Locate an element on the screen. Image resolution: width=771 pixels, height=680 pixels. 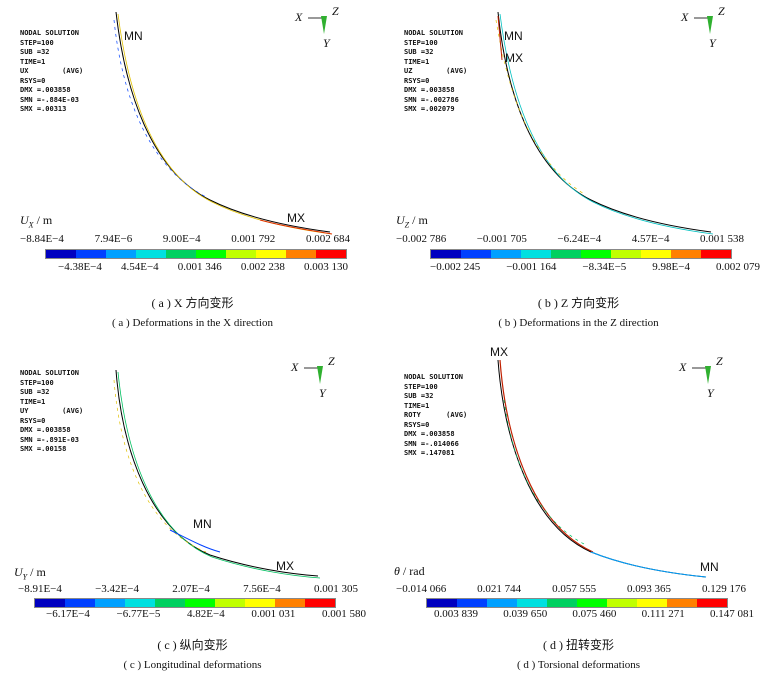
legend-top-ticks: −8.84E−4 7.94E−6 9.00E−4 0.001 792 0.002 684 is located at coordinates (185, 239).